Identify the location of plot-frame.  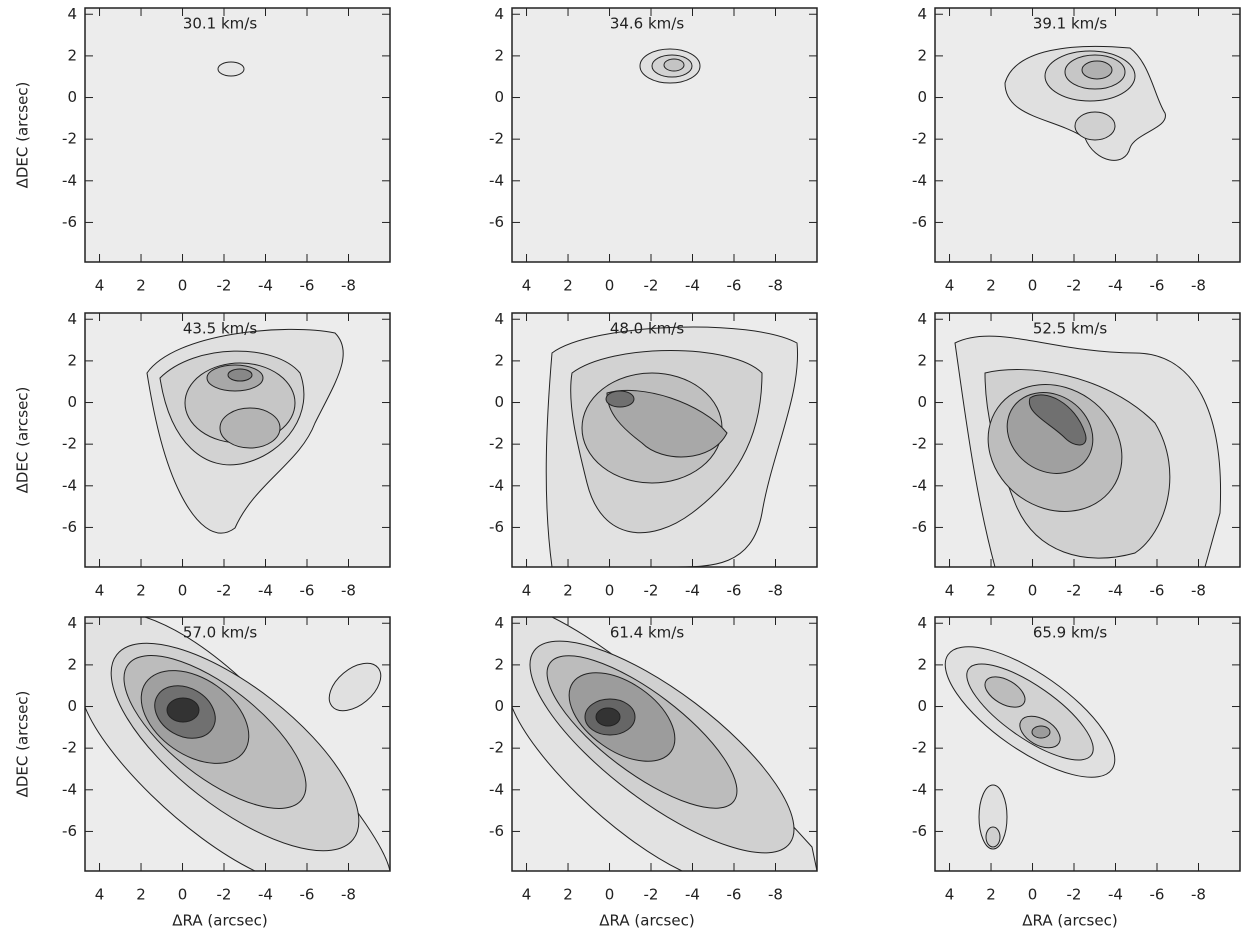
(237, 744).